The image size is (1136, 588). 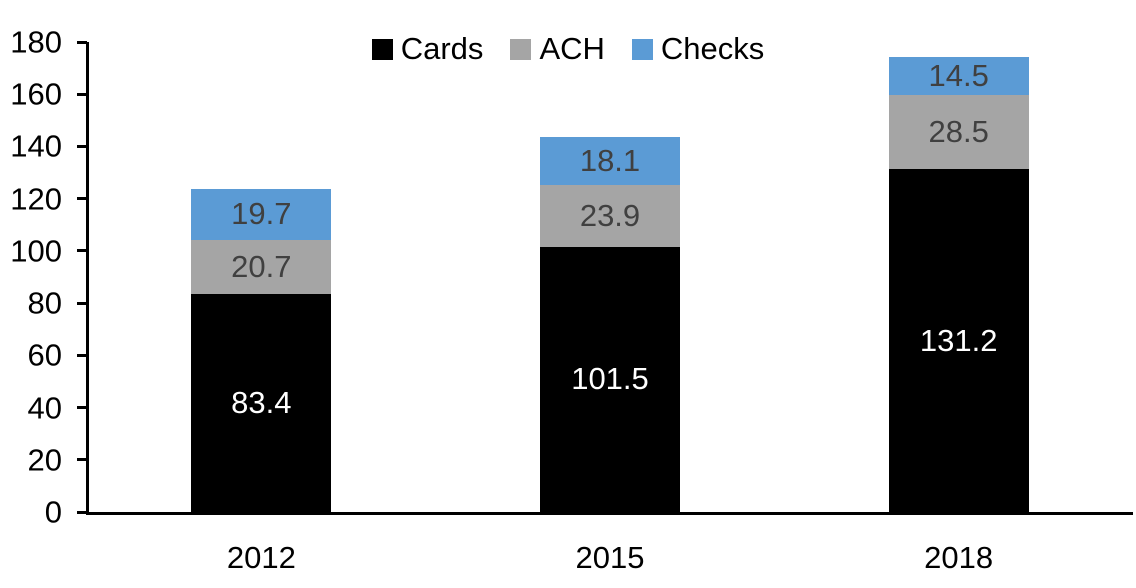 I want to click on legend-label: Checks, so click(x=712, y=48).